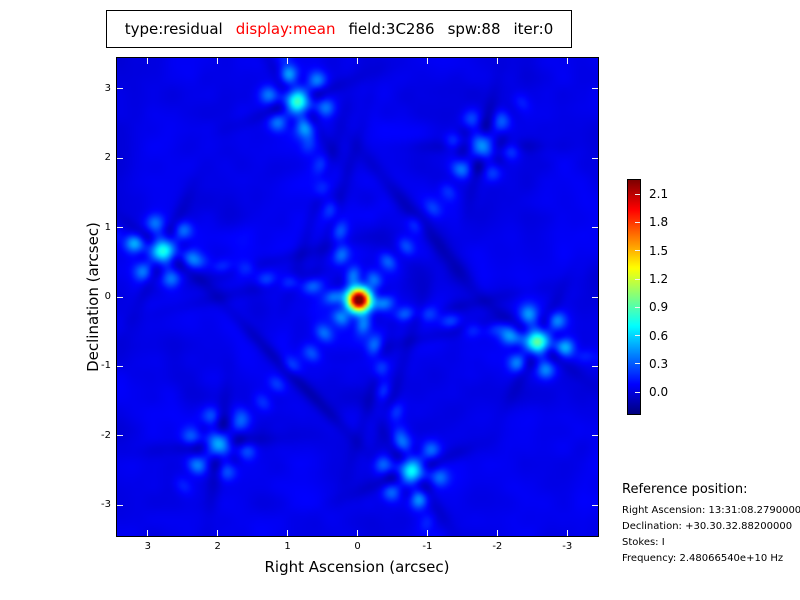 This screenshot has width=800, height=600. What do you see at coordinates (497, 546) in the screenshot?
I see `x-tick-label: -2` at bounding box center [497, 546].